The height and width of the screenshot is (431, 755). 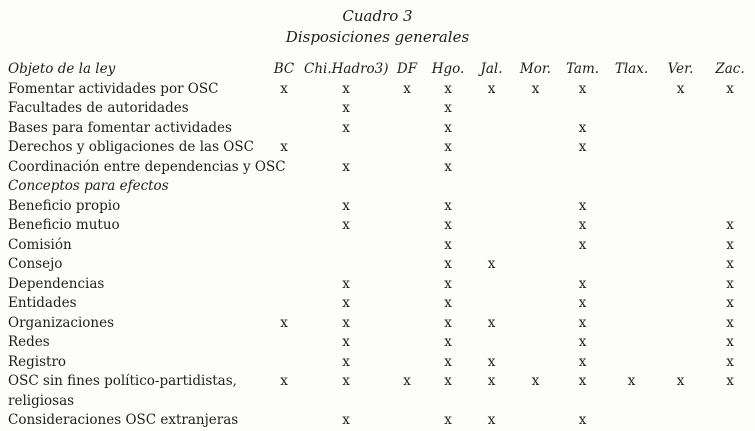 What do you see at coordinates (535, 69) in the screenshot?
I see `column-header: Mor.` at bounding box center [535, 69].